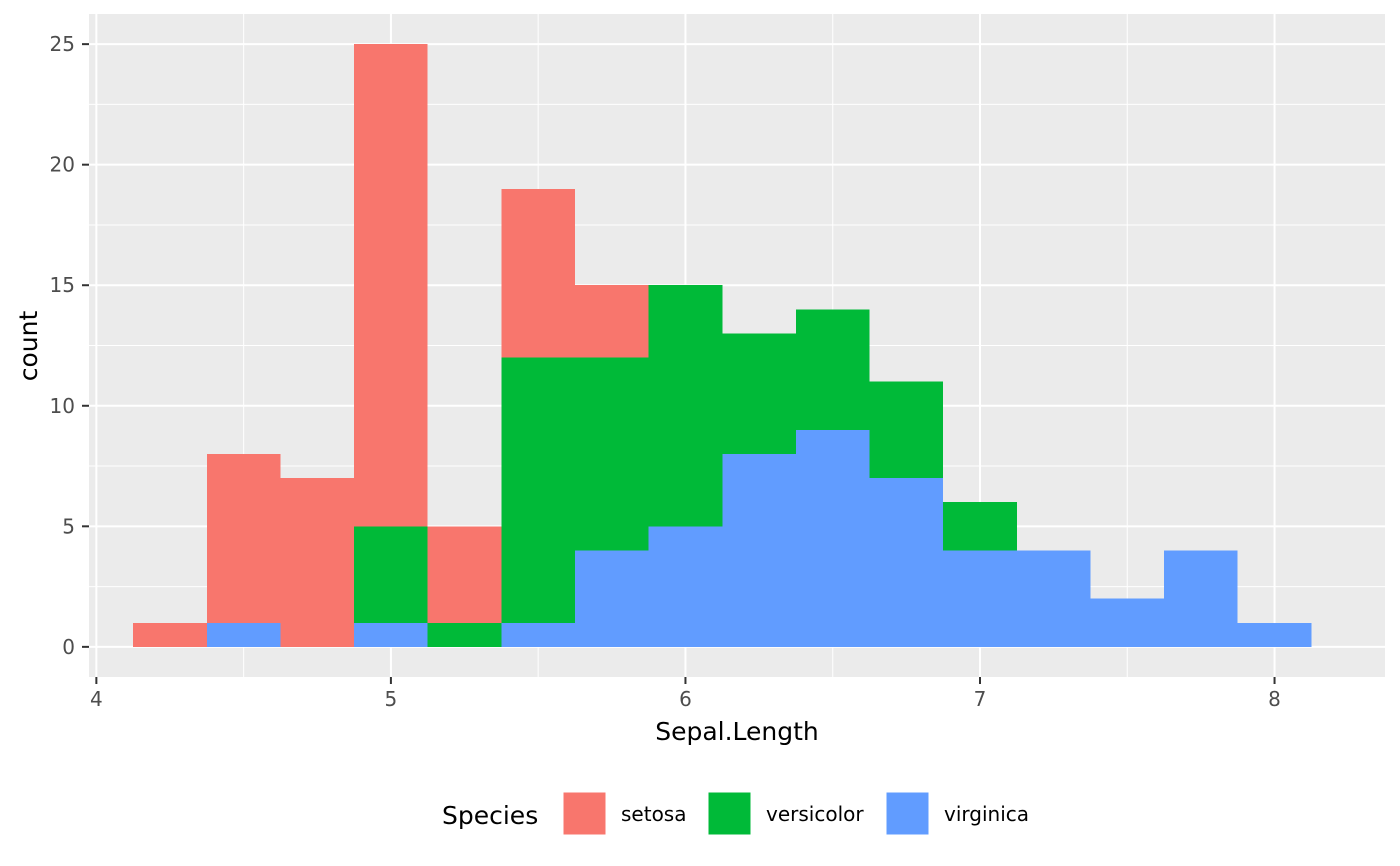  I want to click on legend-label-setosa: setosa, so click(653, 814).